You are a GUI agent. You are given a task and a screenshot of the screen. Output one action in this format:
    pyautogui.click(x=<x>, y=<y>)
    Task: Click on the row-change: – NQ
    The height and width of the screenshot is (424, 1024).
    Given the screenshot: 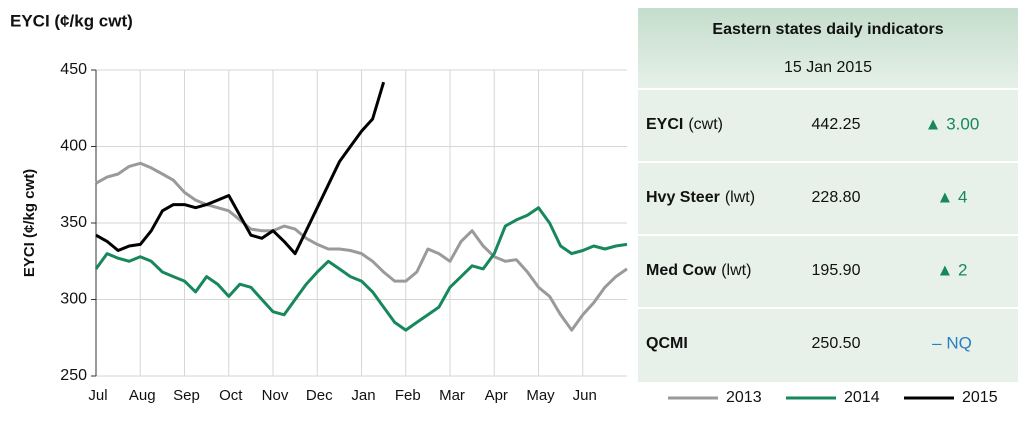 What is the action you would take?
    pyautogui.click(x=952, y=342)
    